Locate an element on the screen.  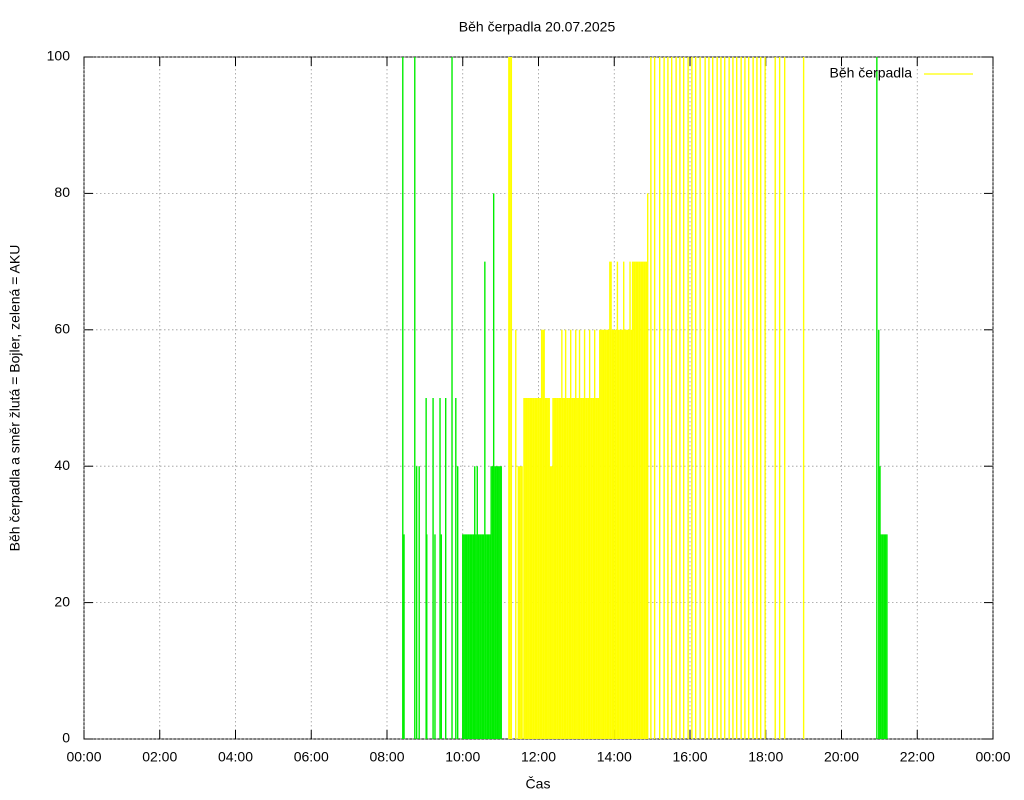
y-tick-label: 40 is located at coordinates (62, 465).